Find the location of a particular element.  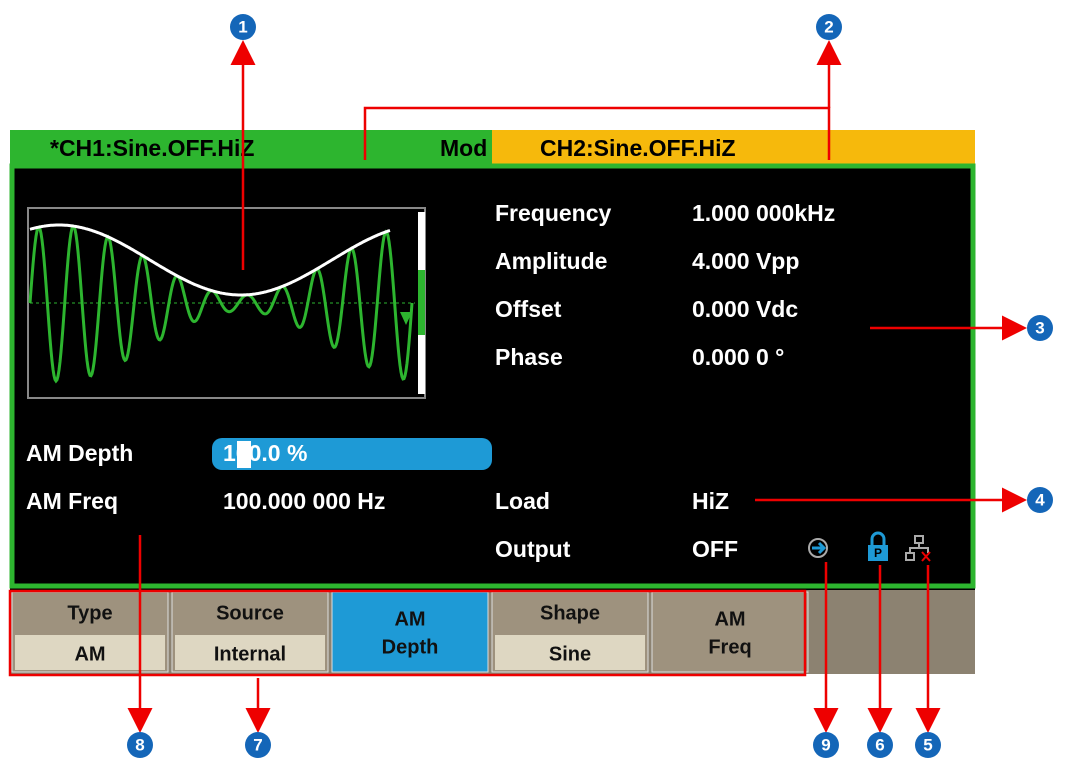

param-label: Frequency is located at coordinates (553, 213).